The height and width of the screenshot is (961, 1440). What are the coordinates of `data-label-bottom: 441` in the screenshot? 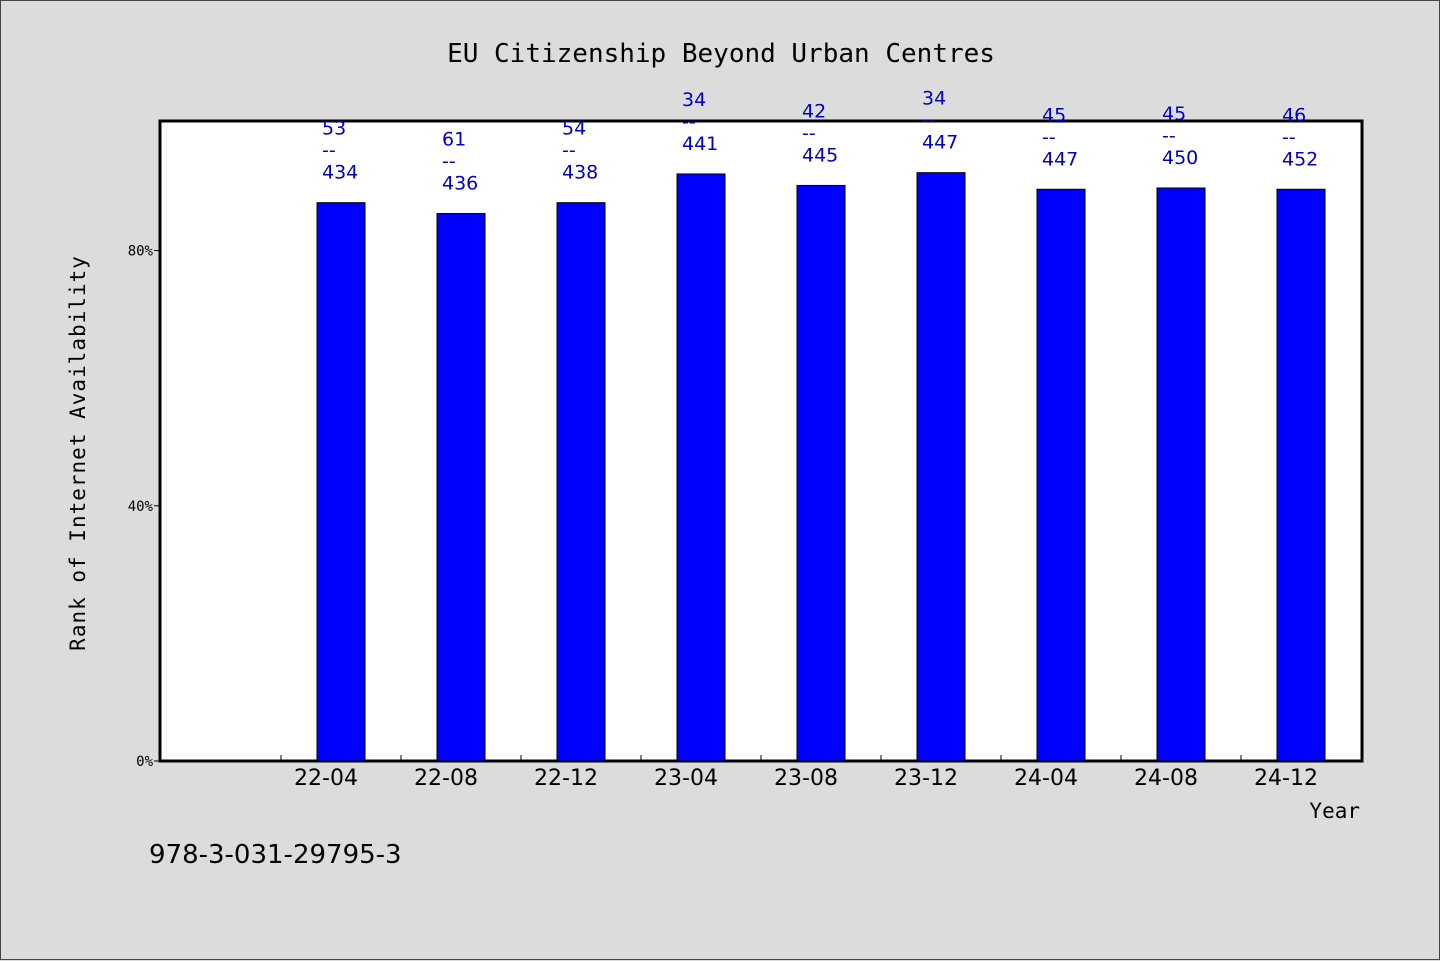 It's located at (700, 144).